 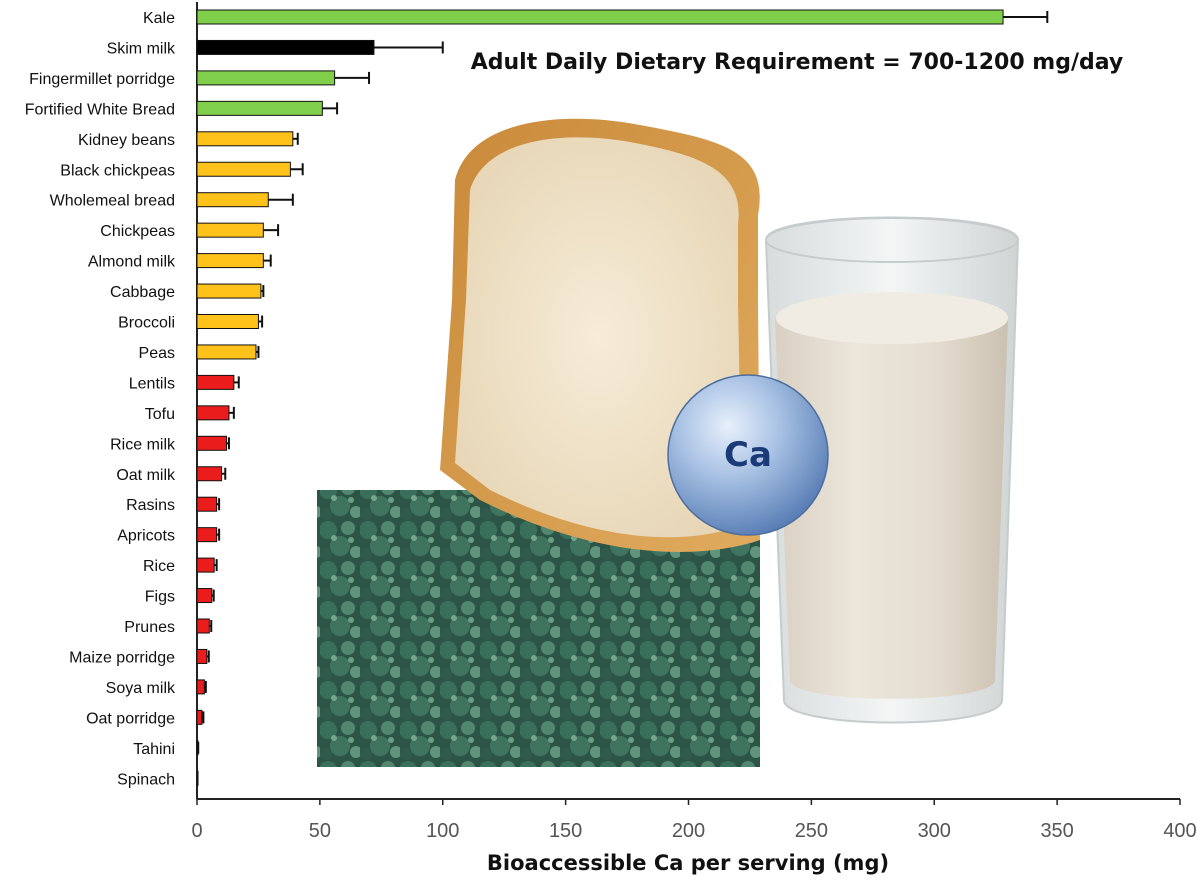 What do you see at coordinates (117, 170) in the screenshot?
I see `category-label-5: Black chickpeas` at bounding box center [117, 170].